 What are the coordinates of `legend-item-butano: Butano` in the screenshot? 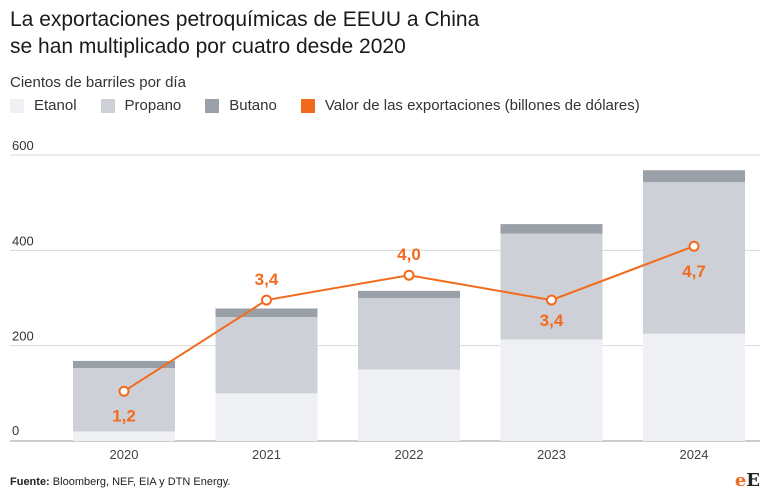 It's located at (241, 105).